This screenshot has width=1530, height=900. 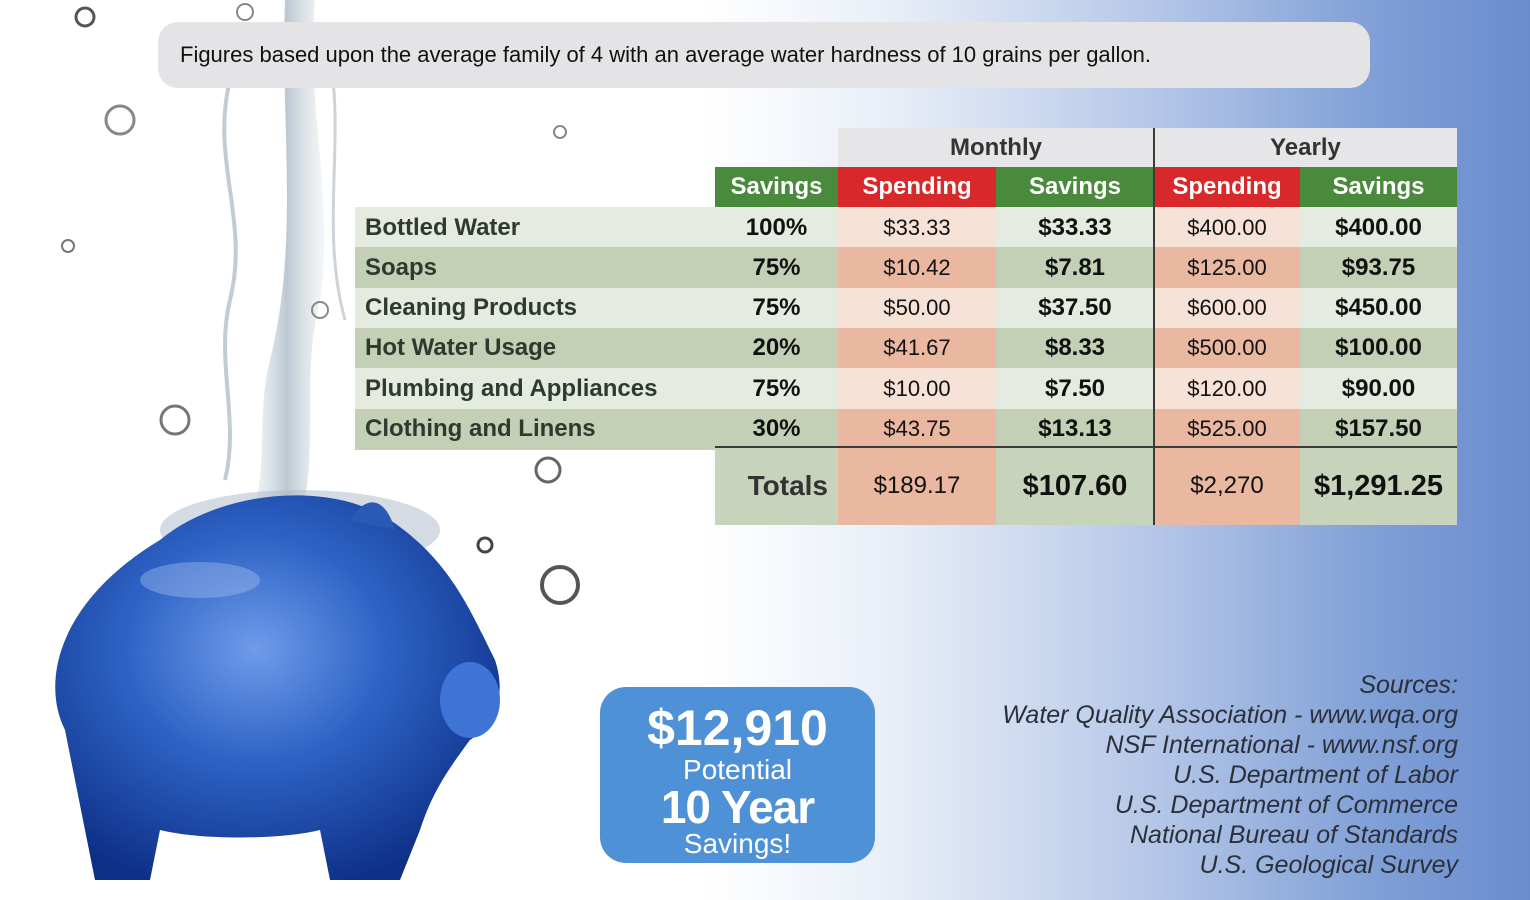 I want to click on row-yearly-savings: $157.50, so click(x=1378, y=429).